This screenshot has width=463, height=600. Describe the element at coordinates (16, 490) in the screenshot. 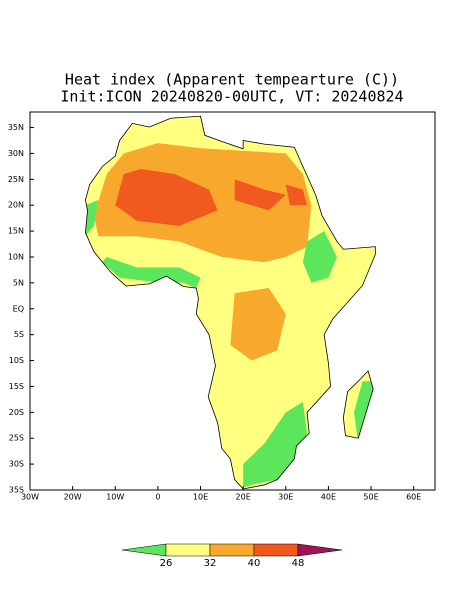

I see `y-tick-label: 35S` at that location.